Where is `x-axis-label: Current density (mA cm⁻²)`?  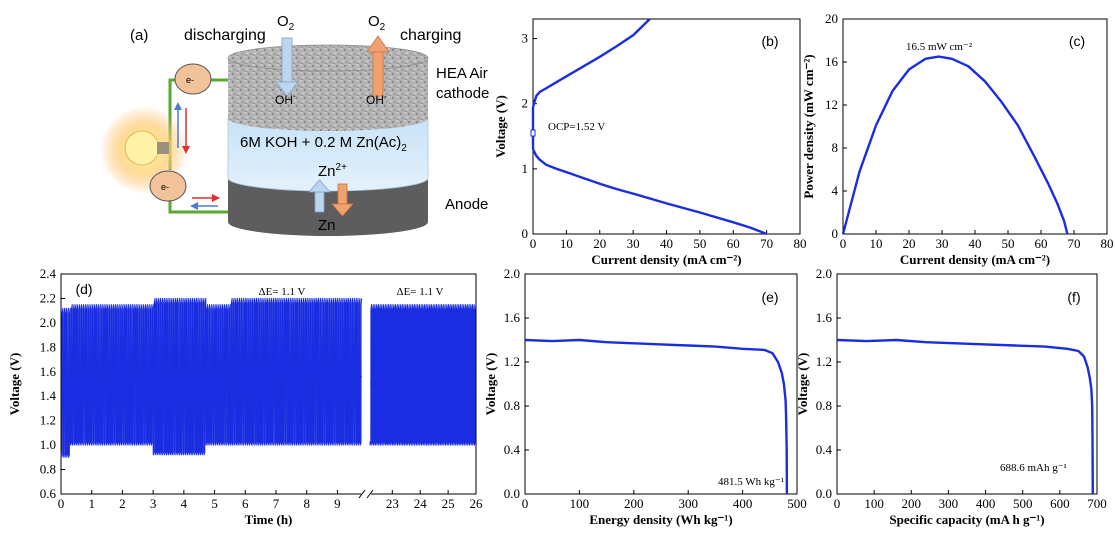 x-axis-label: Current density (mA cm⁻²) is located at coordinates (975, 259).